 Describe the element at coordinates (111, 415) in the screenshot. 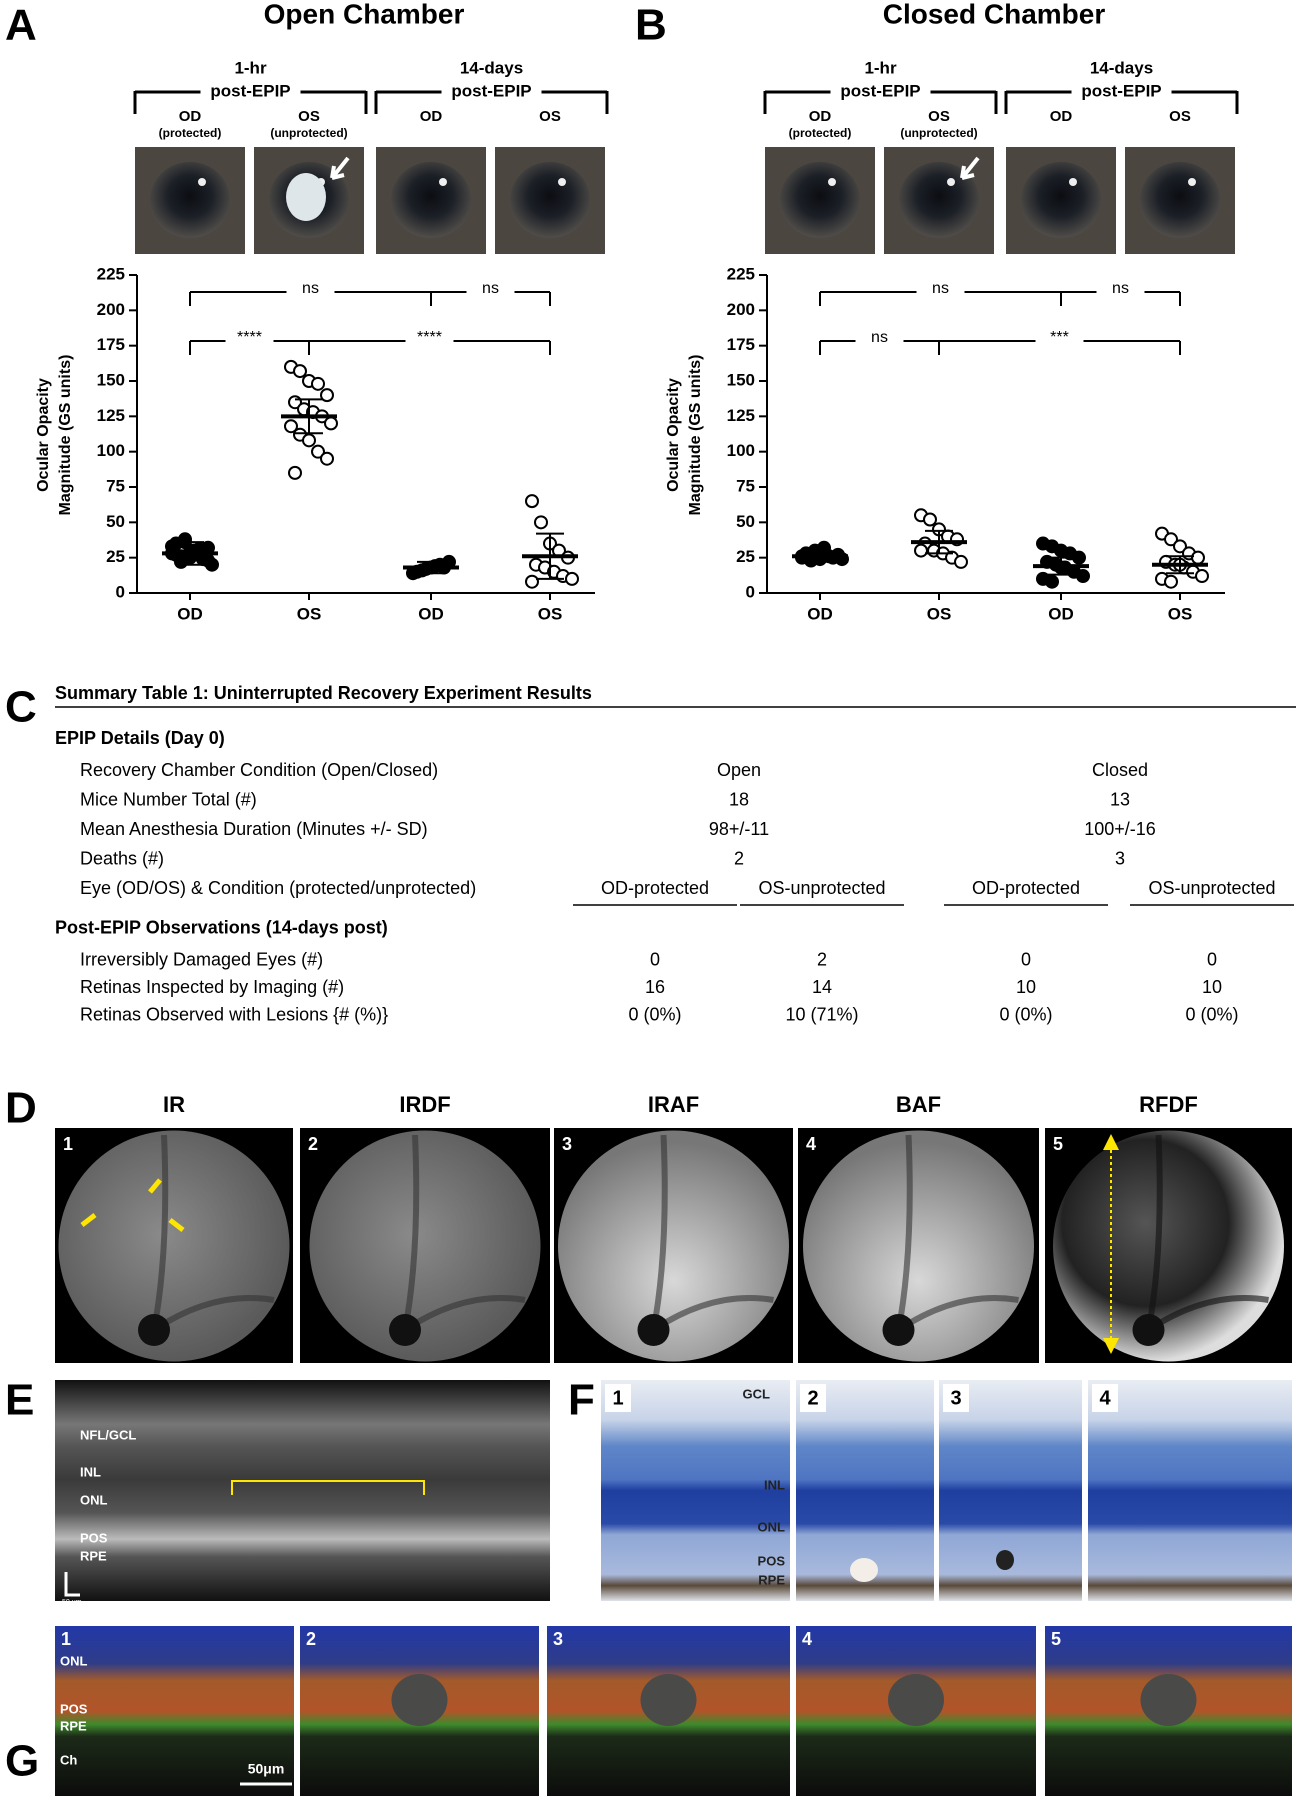

I see `y-tick-label: 125` at that location.